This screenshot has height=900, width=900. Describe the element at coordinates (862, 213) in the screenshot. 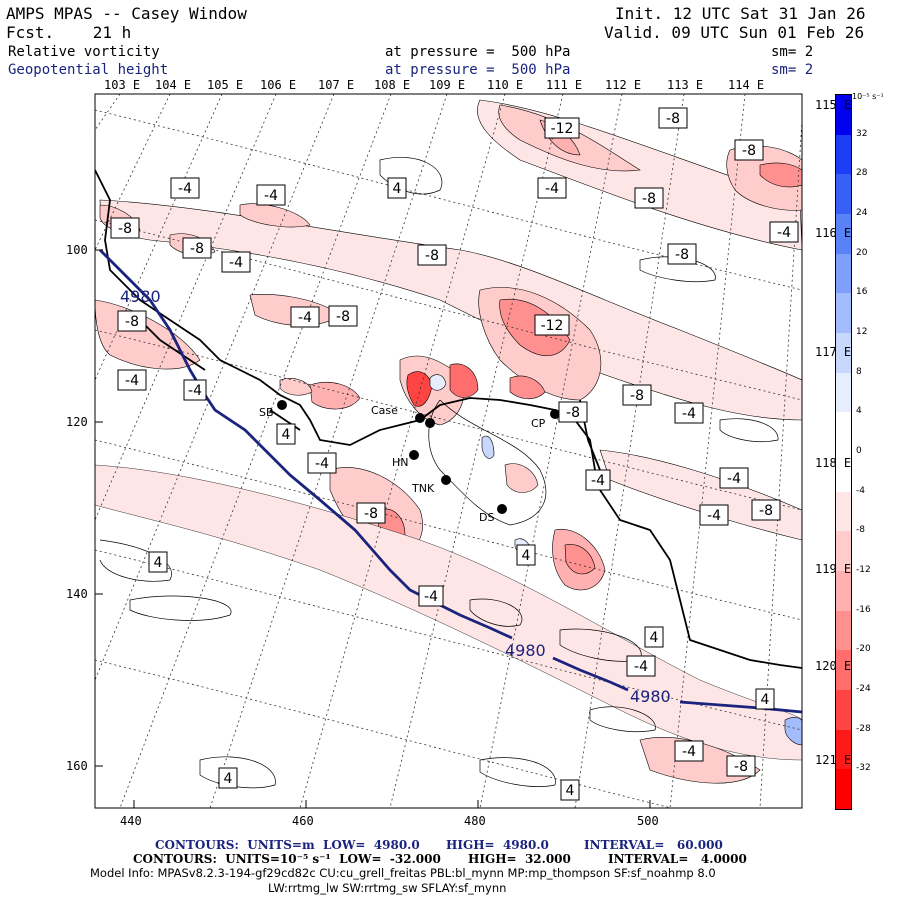

I see `colorbar-tick-label: 24` at that location.